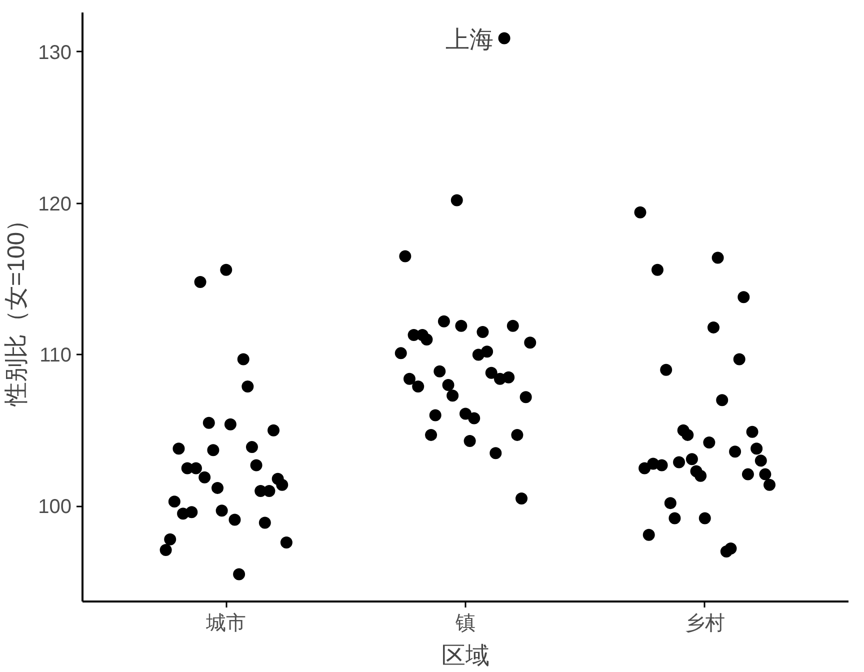  I want to click on y-tick-label: 120, so click(55, 204).